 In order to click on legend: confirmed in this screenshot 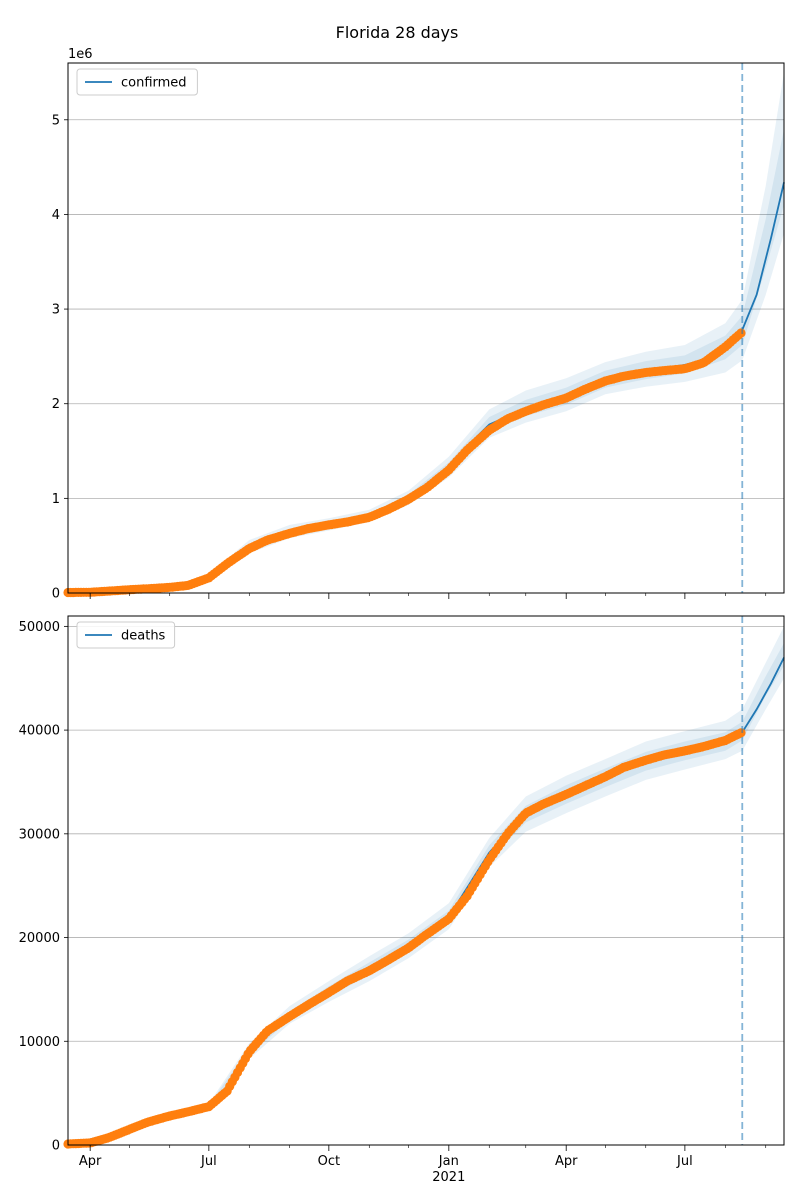, I will do `click(137, 82)`.